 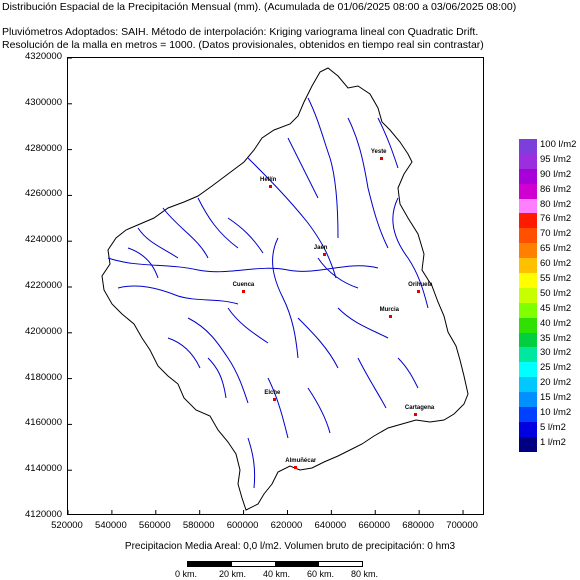 I want to click on x-tick-label: 680000, so click(x=418, y=525).